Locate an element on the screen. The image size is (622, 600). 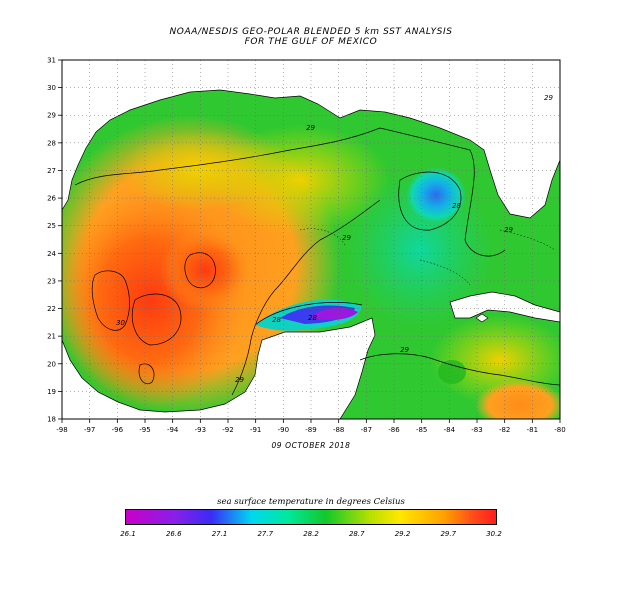
lon-tick-label: -94 is located at coordinates (173, 430).